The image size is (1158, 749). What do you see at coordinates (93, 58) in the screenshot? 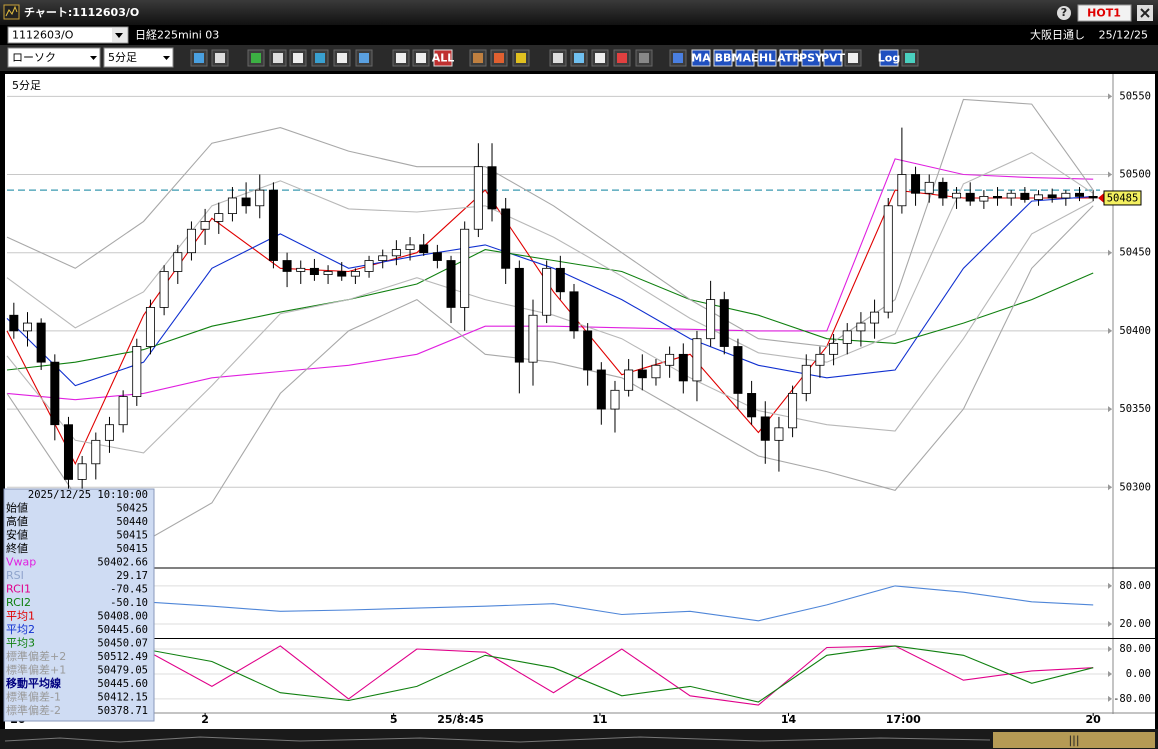
I see `dropdown-arrow` at bounding box center [93, 58].